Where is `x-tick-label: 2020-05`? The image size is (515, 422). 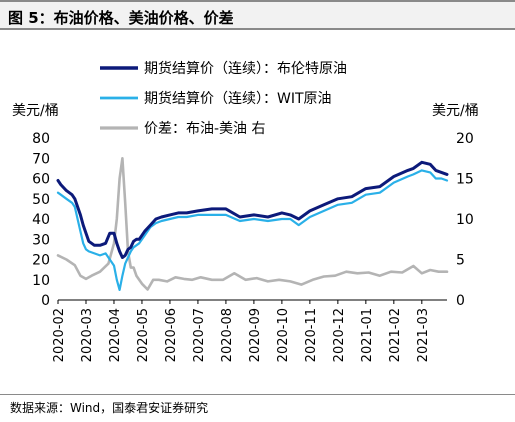
x-tick-label: 2020-05 is located at coordinates (143, 335).